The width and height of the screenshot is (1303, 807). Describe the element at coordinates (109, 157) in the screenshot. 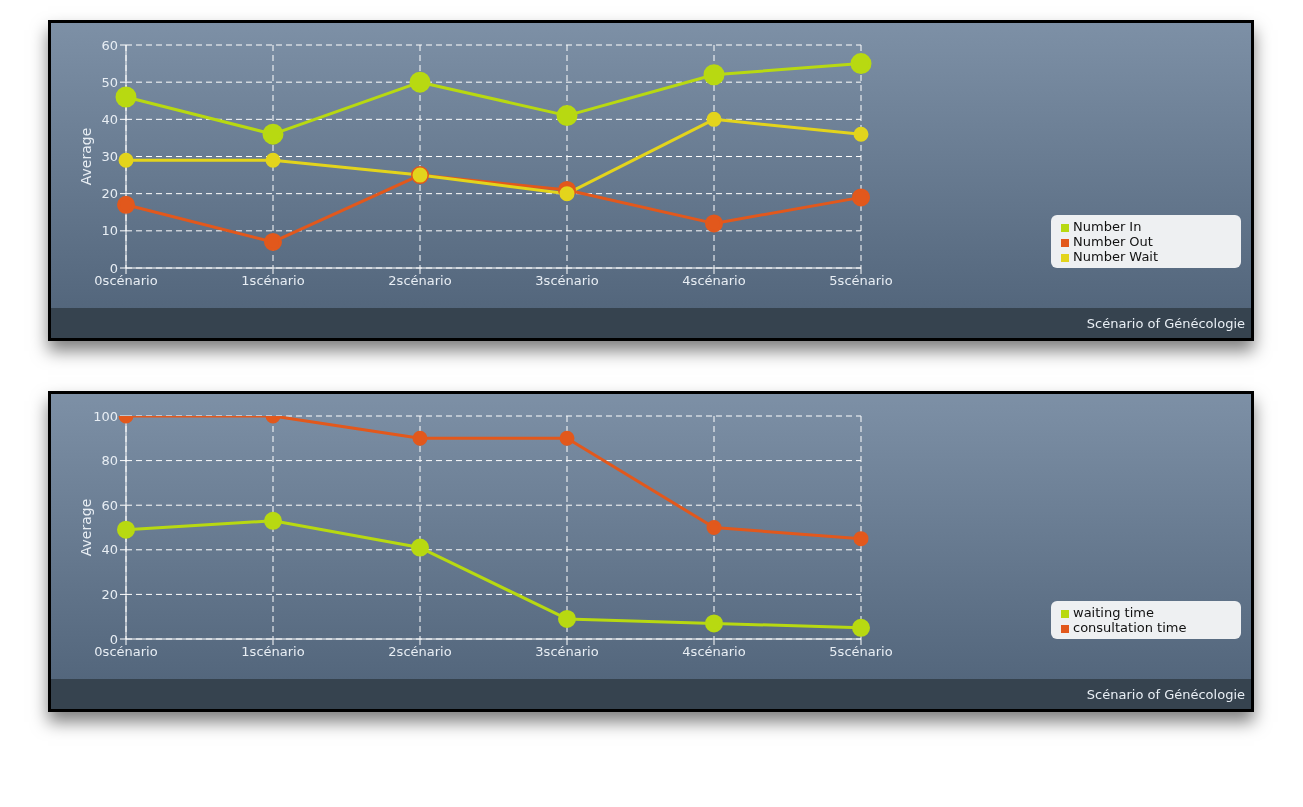

I see `y-tick-label: 30` at that location.